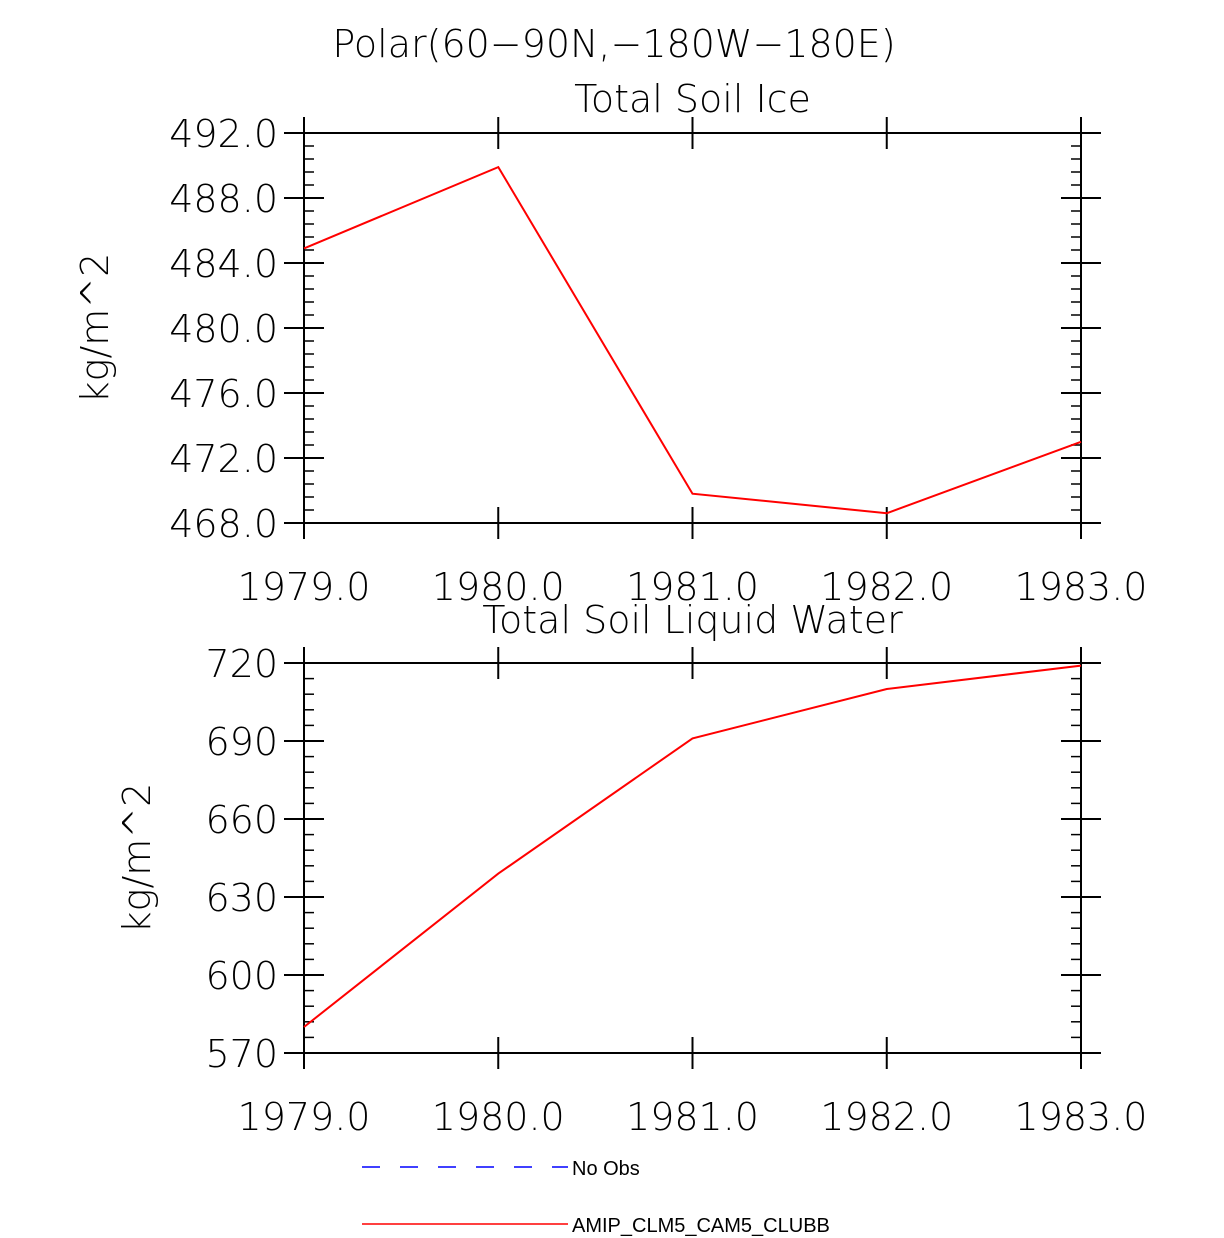 This screenshot has height=1238, width=1224. What do you see at coordinates (498, 587) in the screenshot?
I see `ice-x-tick-label: 1980.0` at bounding box center [498, 587].